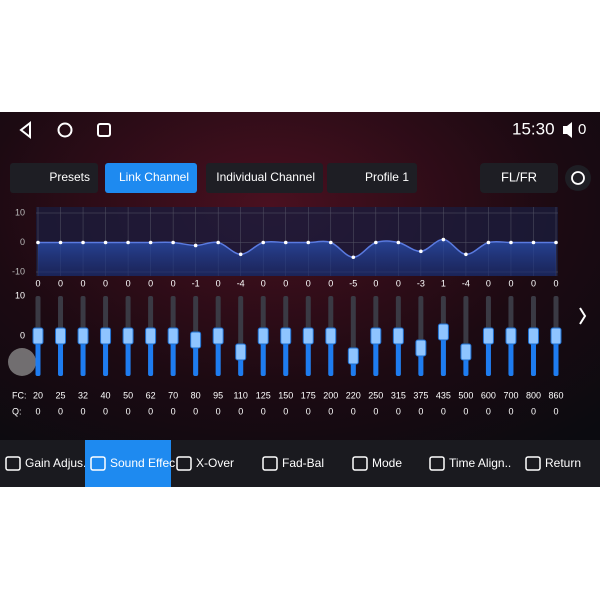  What do you see at coordinates (488, 395) in the screenshot?
I see `fc-value: 600` at bounding box center [488, 395].